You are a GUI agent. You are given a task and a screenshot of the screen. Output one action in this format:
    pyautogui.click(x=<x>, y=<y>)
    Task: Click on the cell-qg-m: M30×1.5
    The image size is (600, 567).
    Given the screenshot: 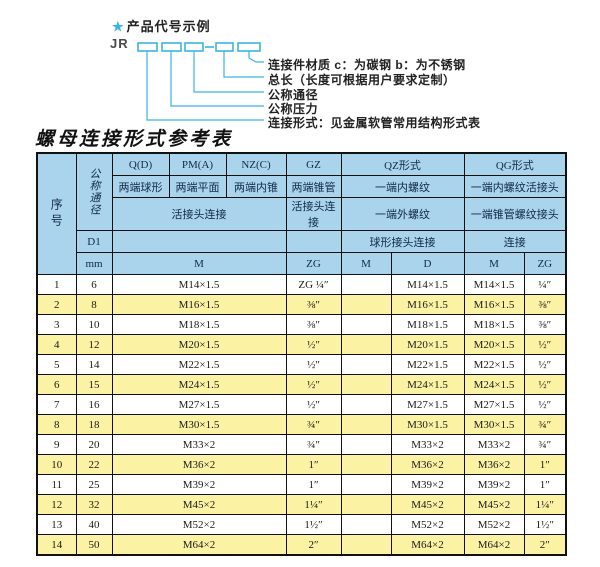 What is the action you would take?
    pyautogui.click(x=494, y=424)
    